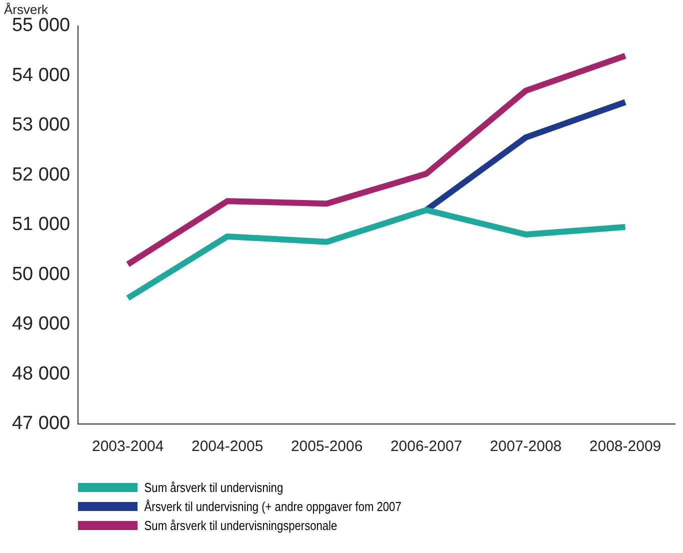 Image resolution: width=683 pixels, height=553 pixels. I want to click on x-tick-label: 2007-2008, so click(526, 447).